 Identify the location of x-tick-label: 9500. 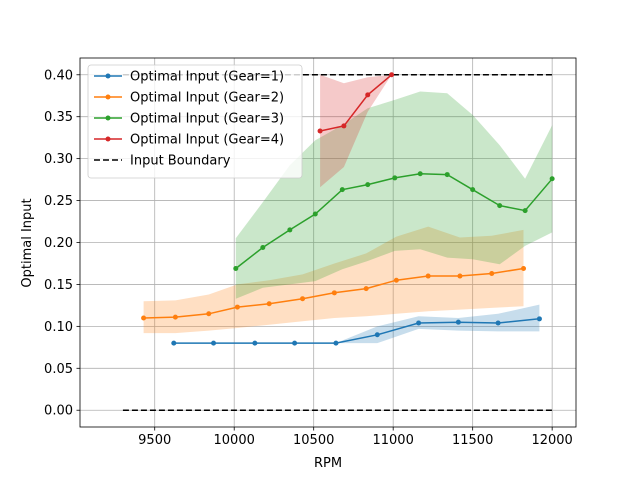
(154, 440).